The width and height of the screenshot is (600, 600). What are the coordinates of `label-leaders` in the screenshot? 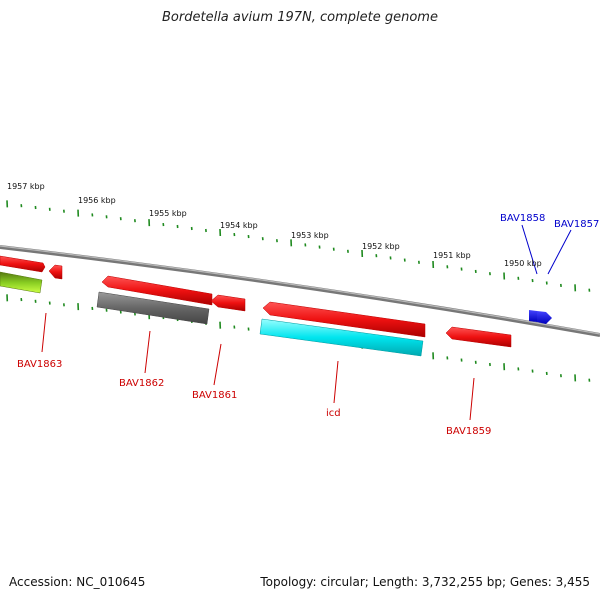 It's located at (258, 366).